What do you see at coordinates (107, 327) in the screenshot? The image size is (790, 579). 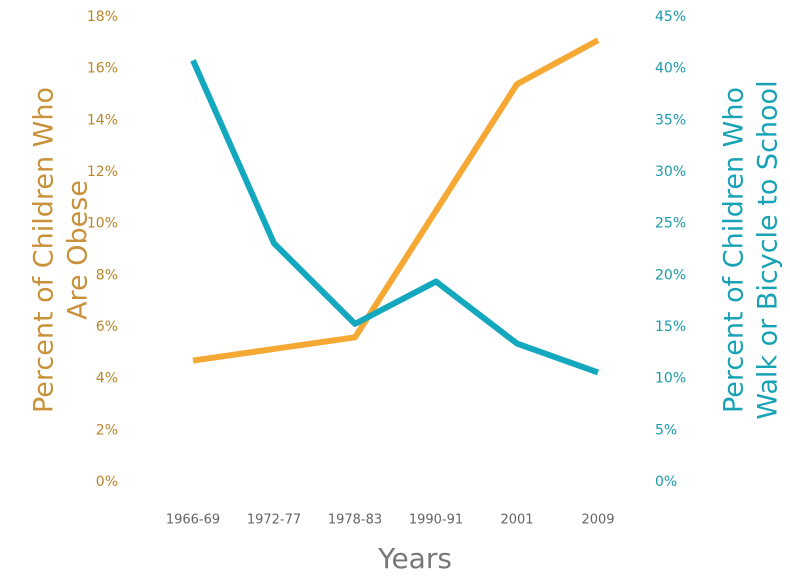 I see `y-tick-label: 6%` at bounding box center [107, 327].